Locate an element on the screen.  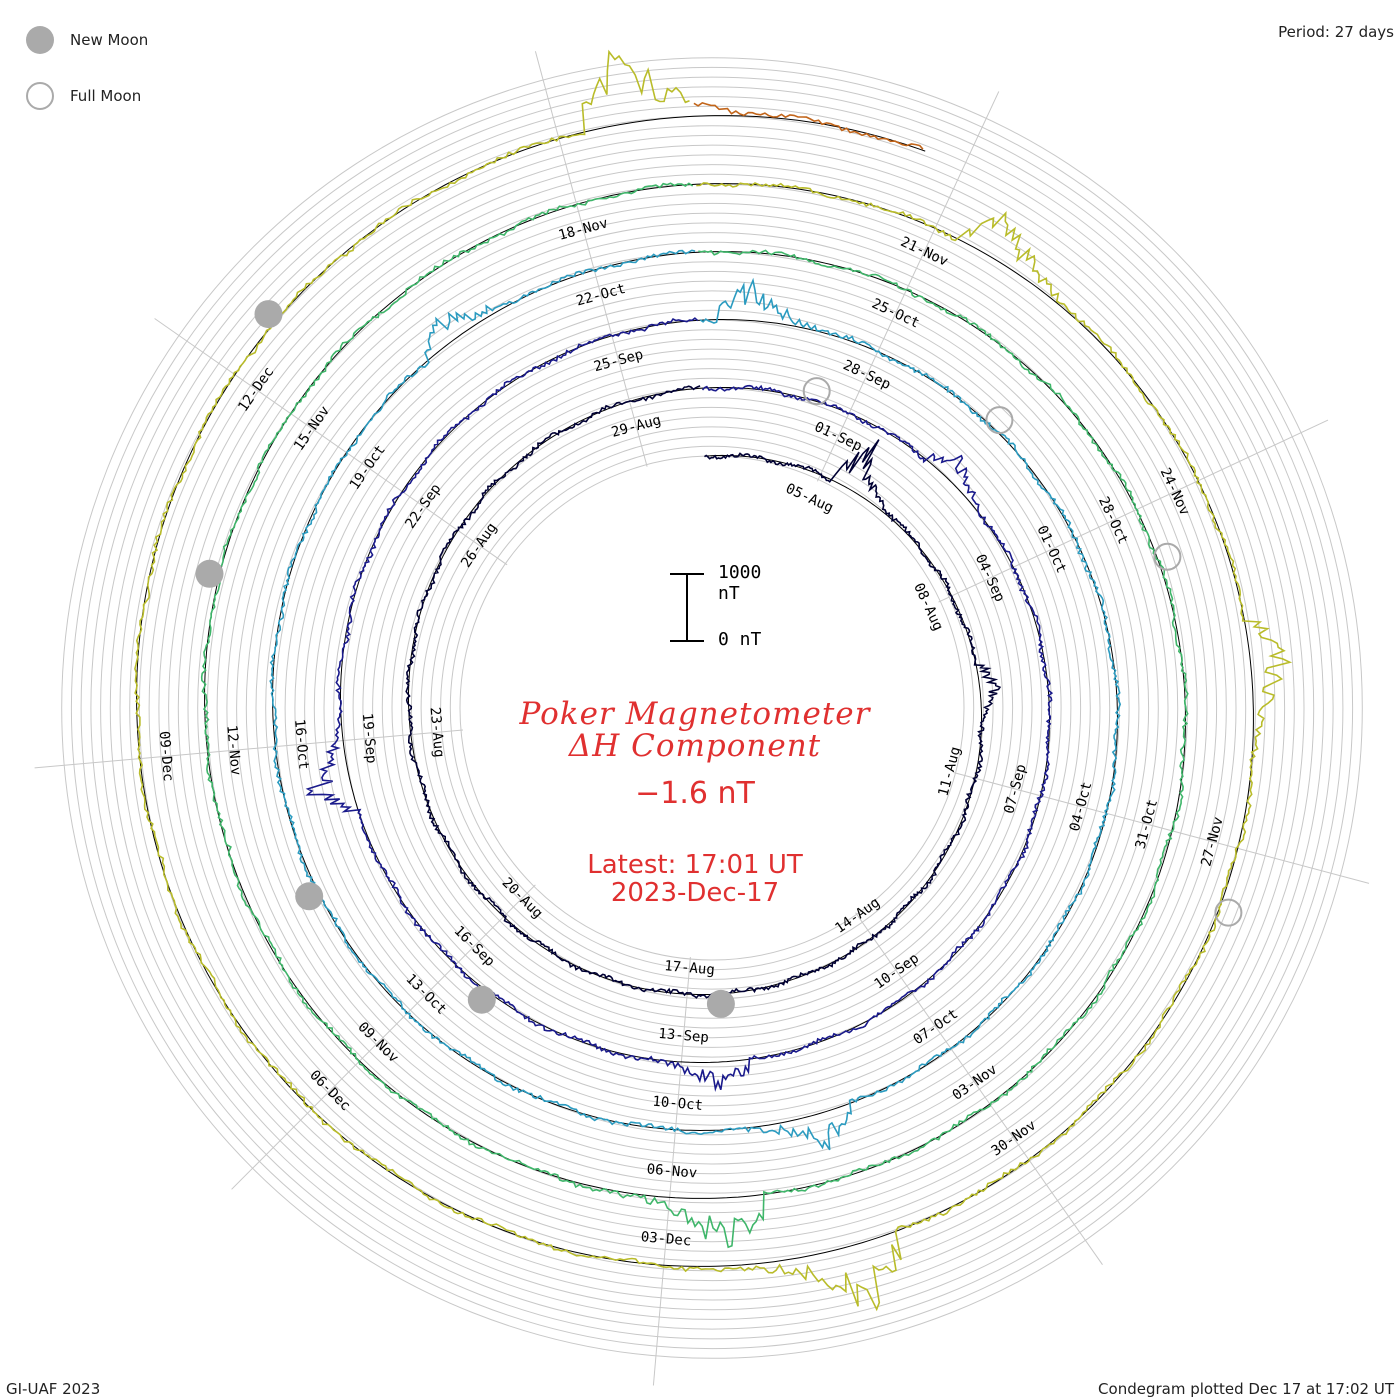
date-label: 05-Aug is located at coordinates (809, 499).